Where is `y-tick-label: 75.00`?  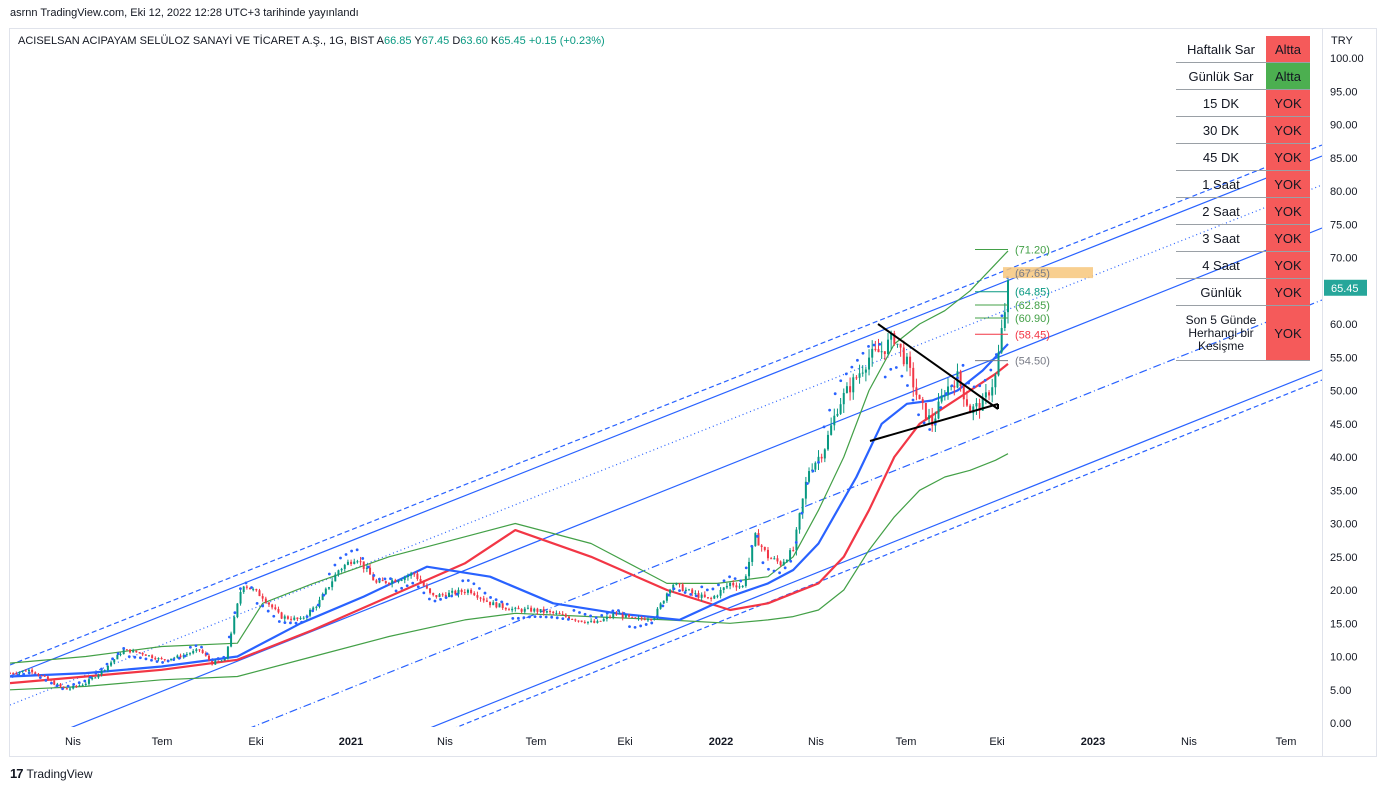
y-tick-label: 75.00 is located at coordinates (1344, 225).